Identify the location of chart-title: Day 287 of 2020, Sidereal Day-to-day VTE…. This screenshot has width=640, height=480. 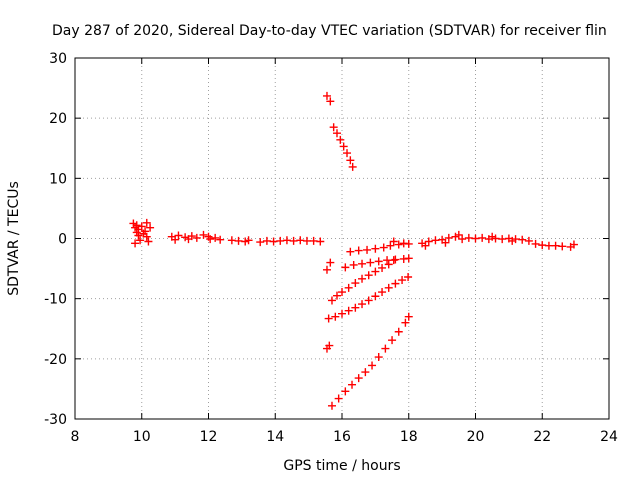
(329, 31).